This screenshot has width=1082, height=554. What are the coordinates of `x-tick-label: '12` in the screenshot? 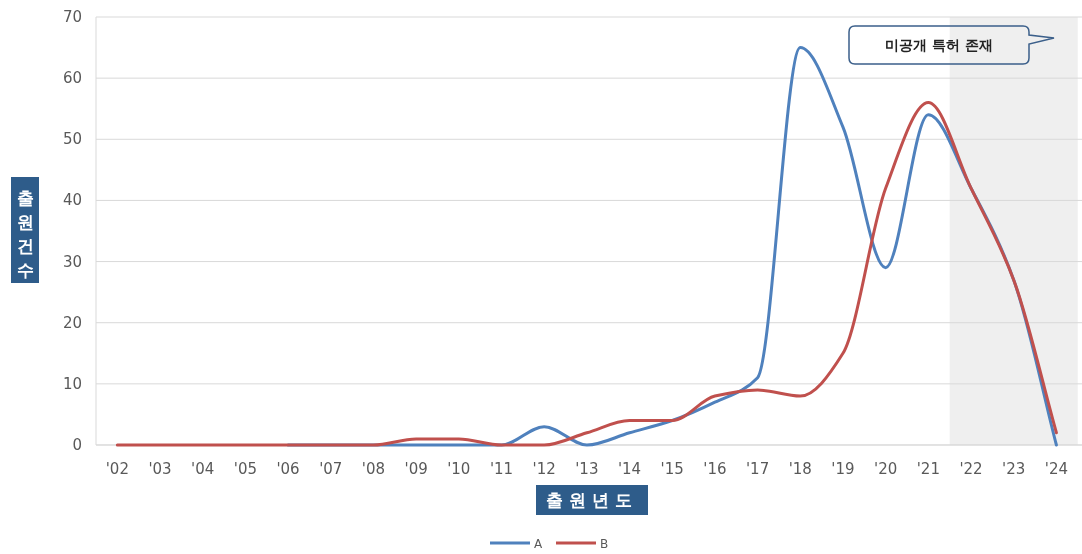 It's located at (544, 469).